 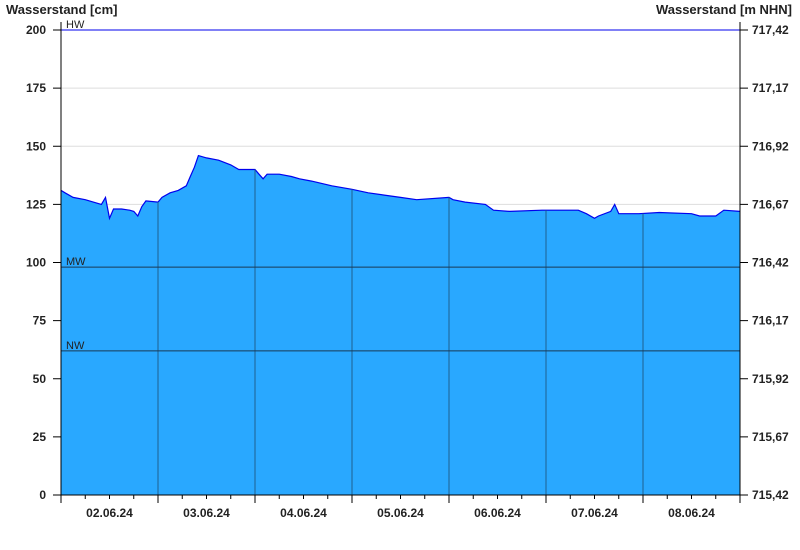 I want to click on x-tick-label: 03.06.24, so click(x=206, y=513).